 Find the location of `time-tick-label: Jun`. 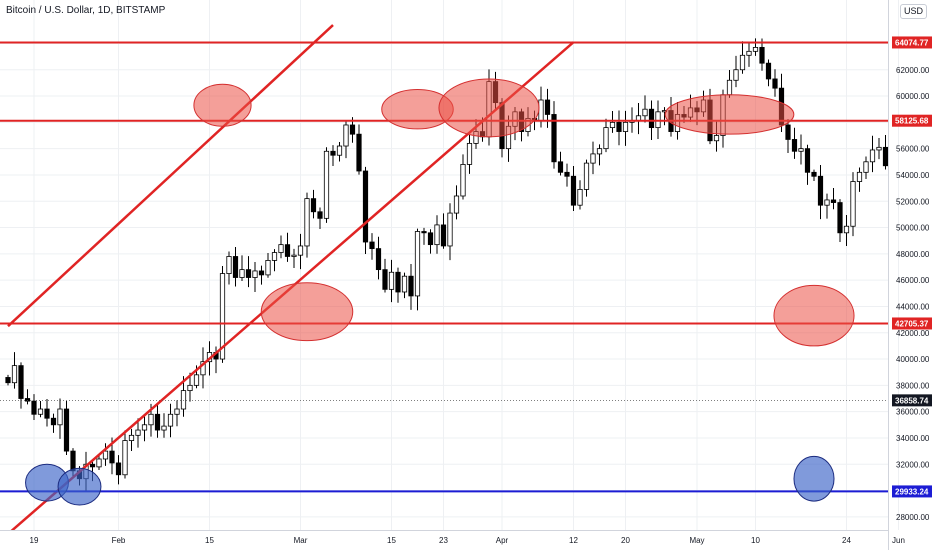

time-tick-label: Jun is located at coordinates (898, 540).